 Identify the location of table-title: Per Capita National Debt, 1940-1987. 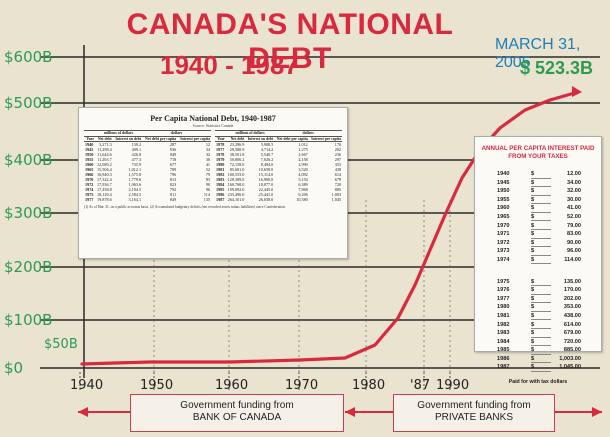
(213, 118).